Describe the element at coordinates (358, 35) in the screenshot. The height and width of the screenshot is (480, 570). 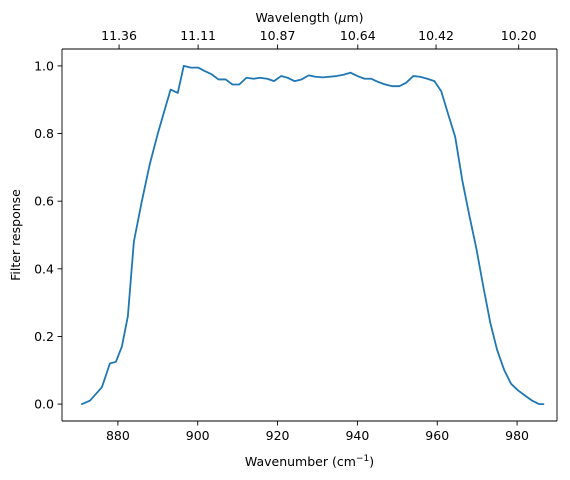
I see `top-tick-label: 10.64` at that location.